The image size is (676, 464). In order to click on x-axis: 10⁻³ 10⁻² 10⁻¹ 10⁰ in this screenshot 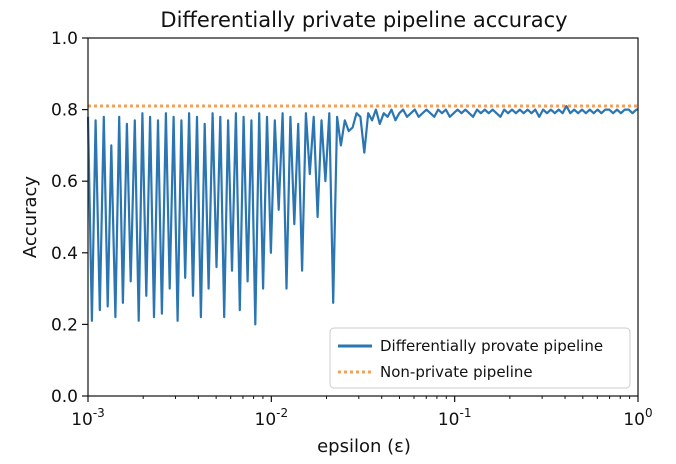, I will do `click(362, 413)`.